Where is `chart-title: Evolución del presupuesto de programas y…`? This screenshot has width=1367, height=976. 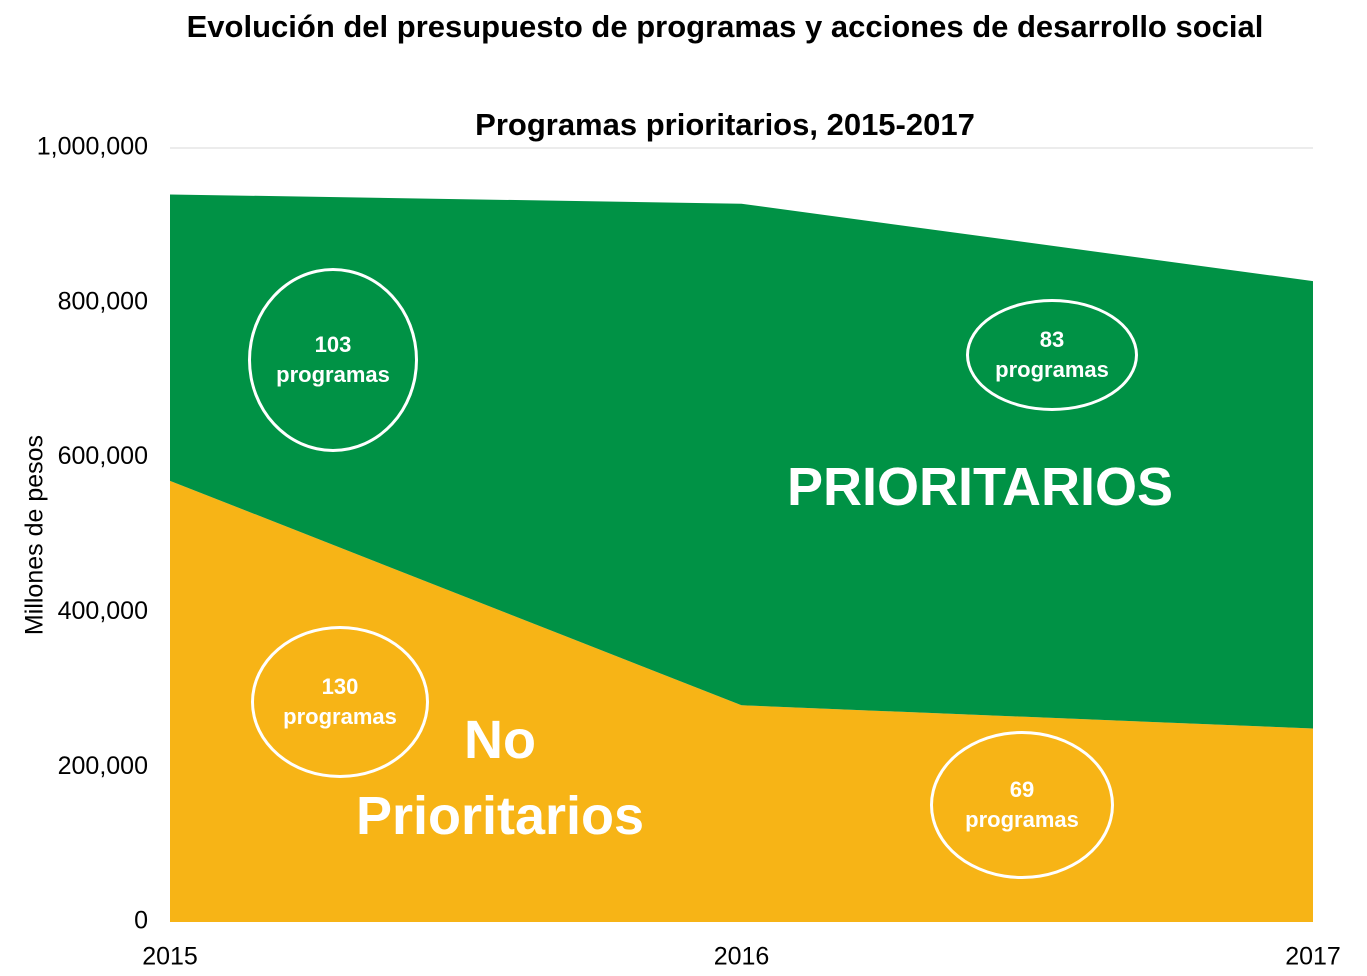 chart-title: Evolución del presupuesto de programas y… is located at coordinates (725, 26).